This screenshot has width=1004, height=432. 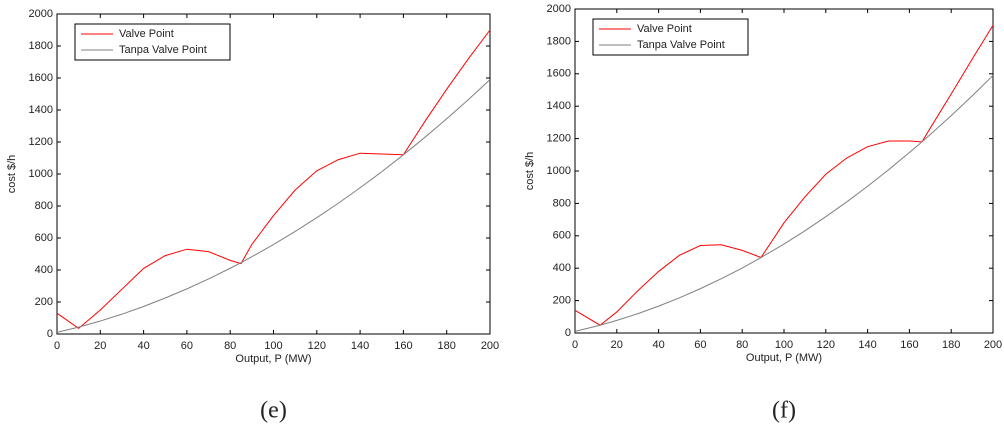 I want to click on caption: (f), so click(x=784, y=411).